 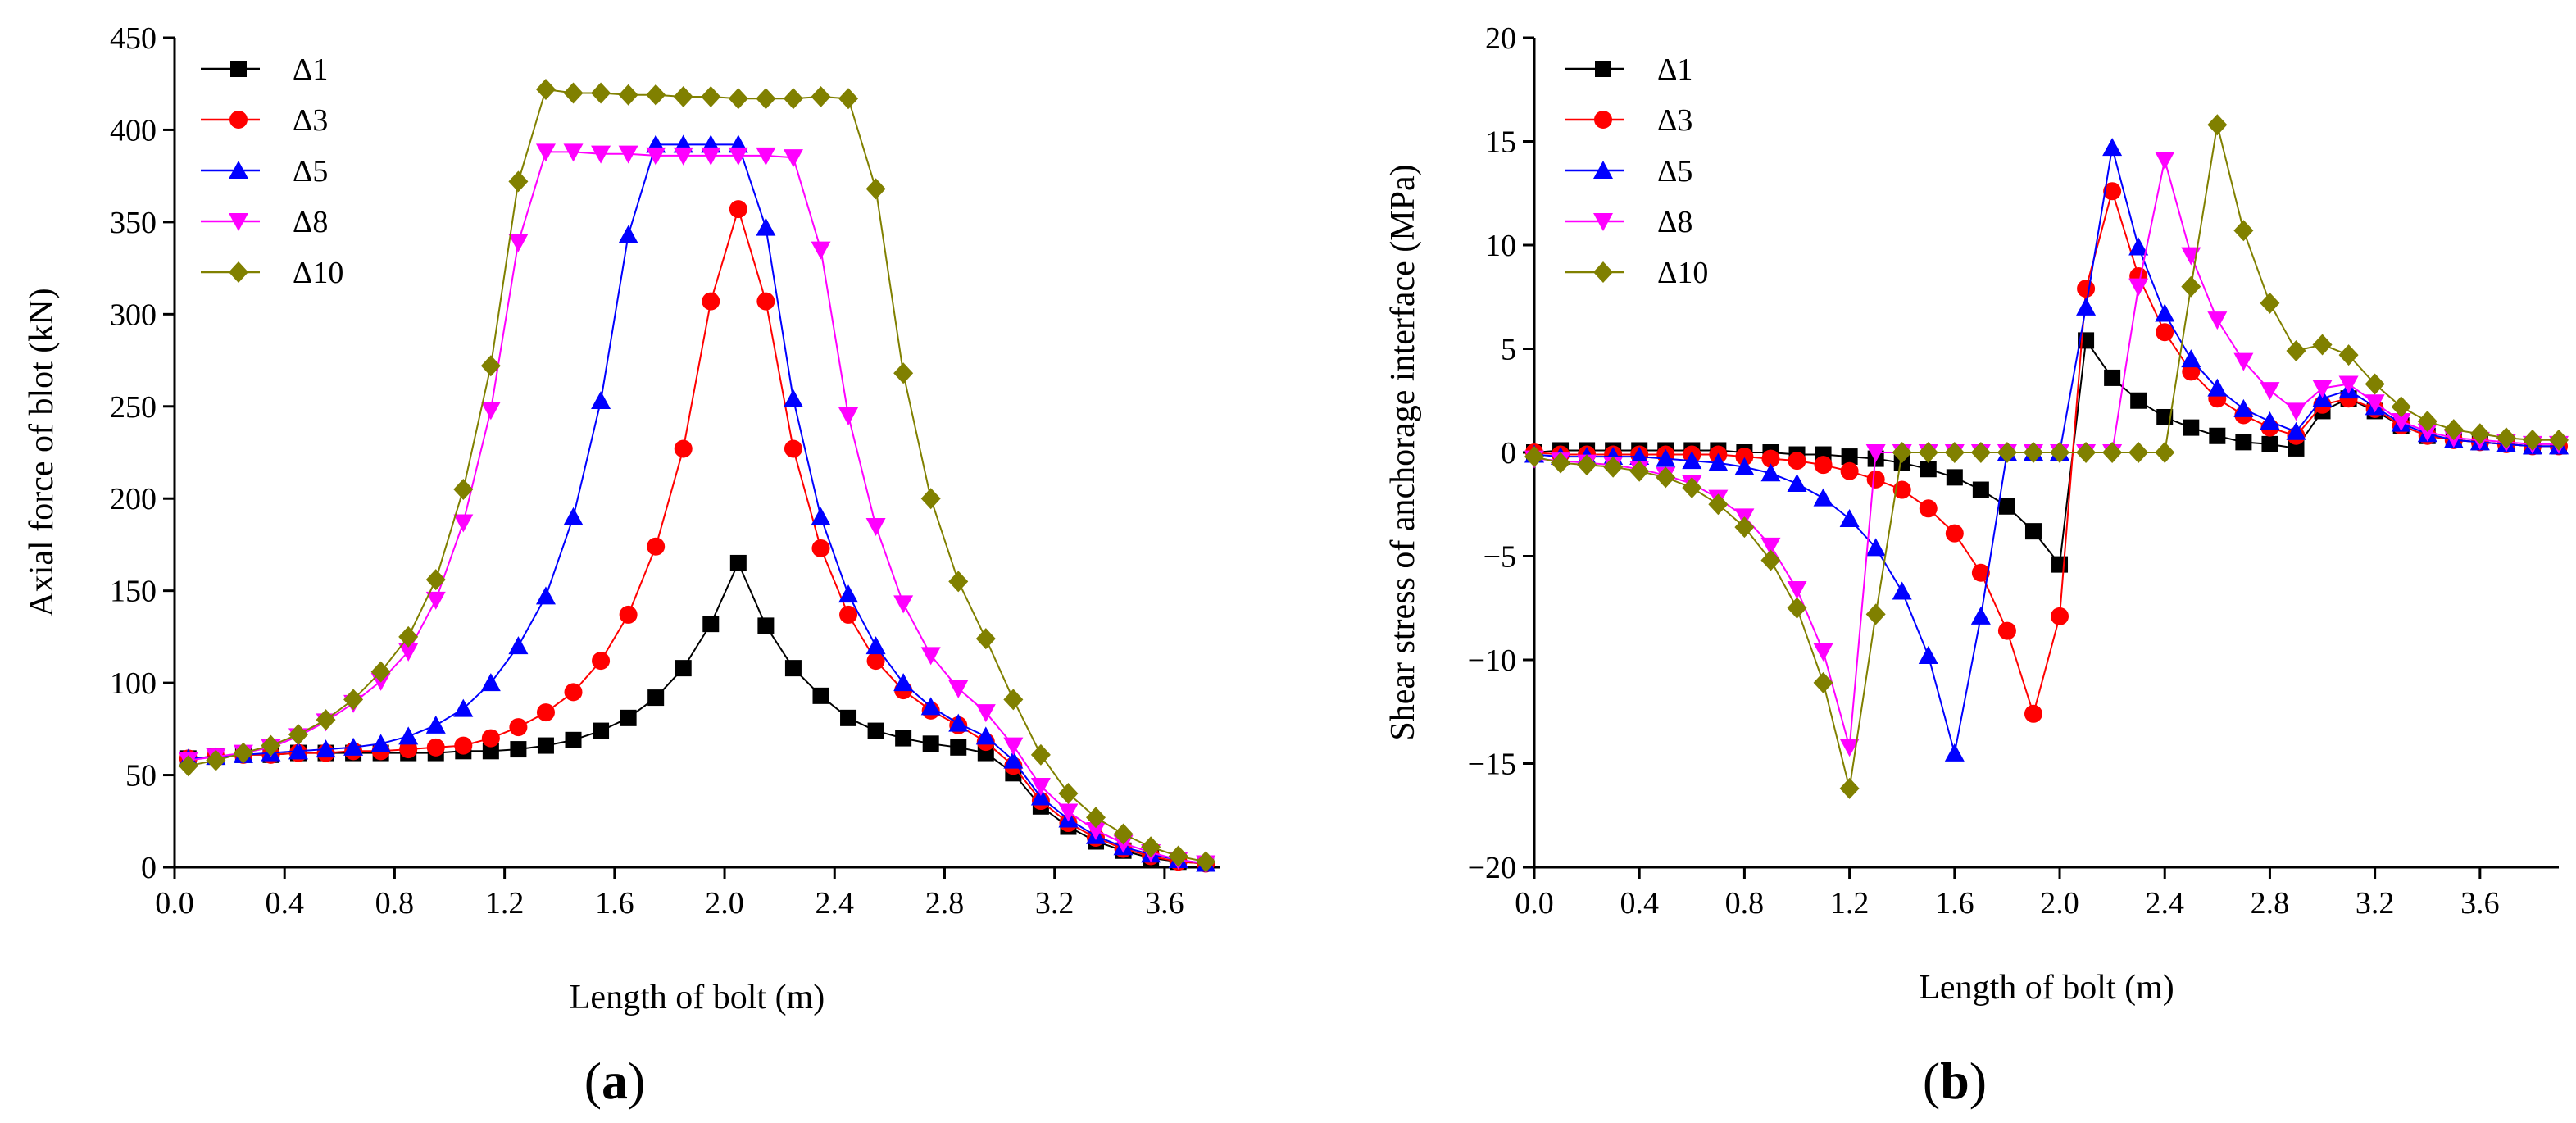 I want to click on y-tick-label: 300, so click(x=133, y=315).